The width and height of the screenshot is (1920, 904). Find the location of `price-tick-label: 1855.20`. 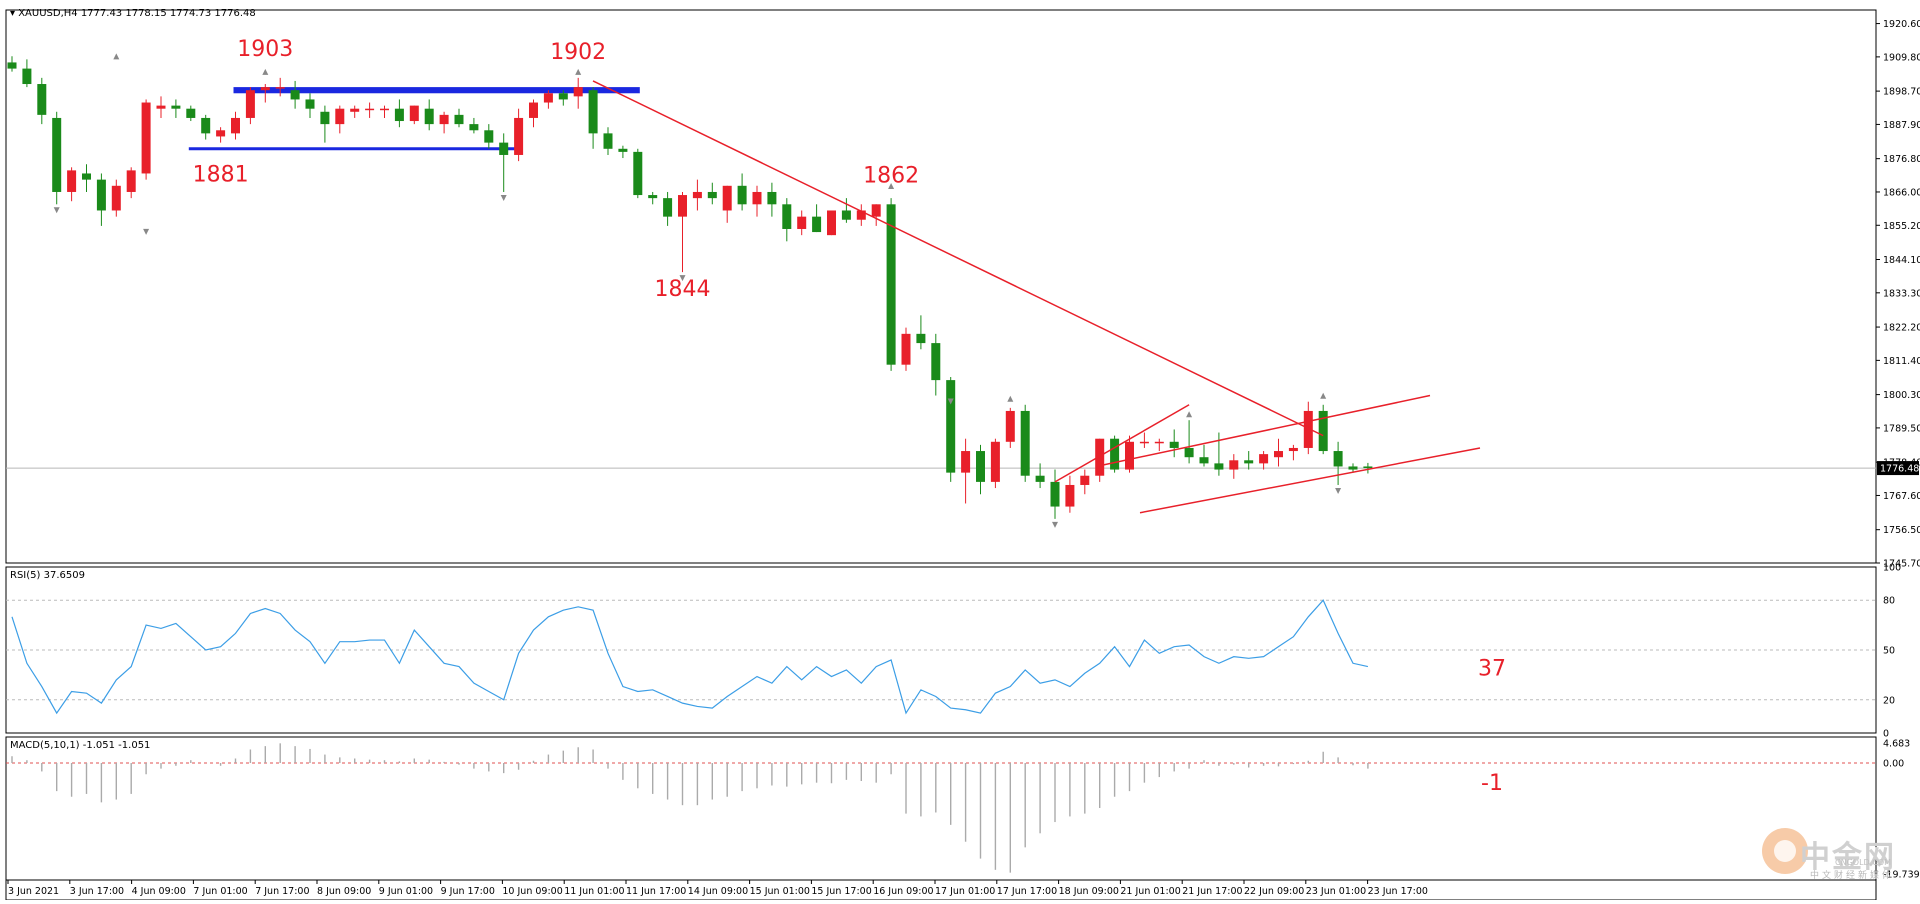

price-tick-label: 1855.20 is located at coordinates (1901, 226).